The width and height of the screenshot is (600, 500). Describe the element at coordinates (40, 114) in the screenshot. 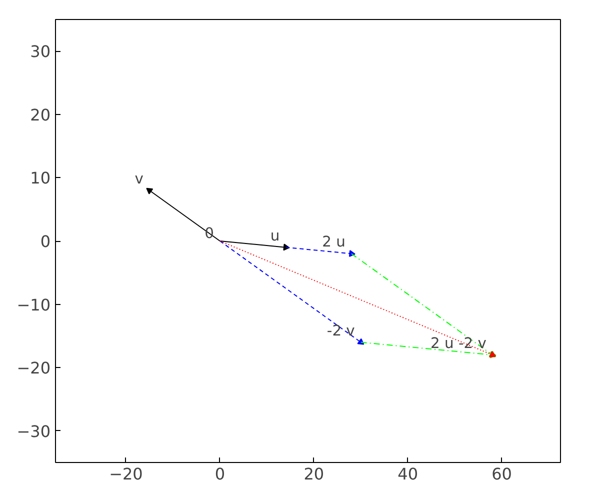

I see `y-tick-label: 20` at that location.